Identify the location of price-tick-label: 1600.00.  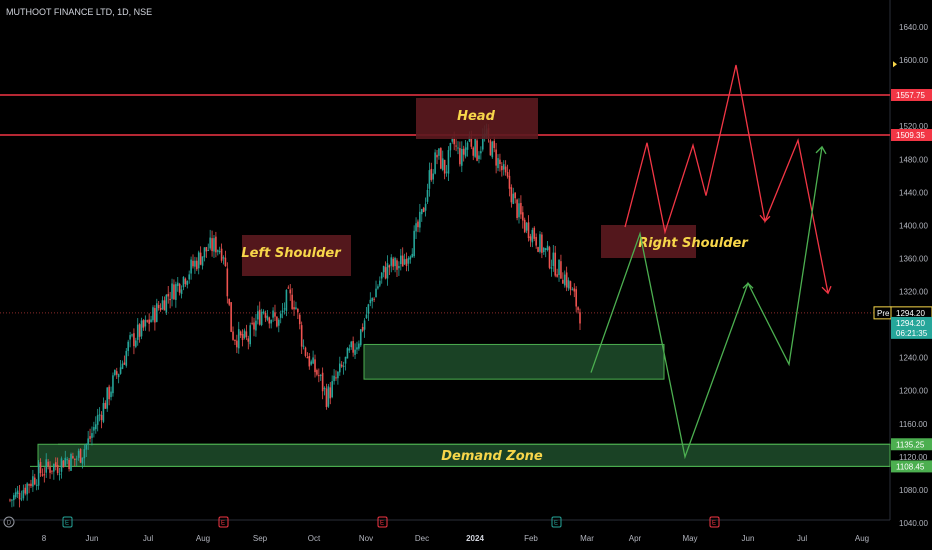
(913, 60).